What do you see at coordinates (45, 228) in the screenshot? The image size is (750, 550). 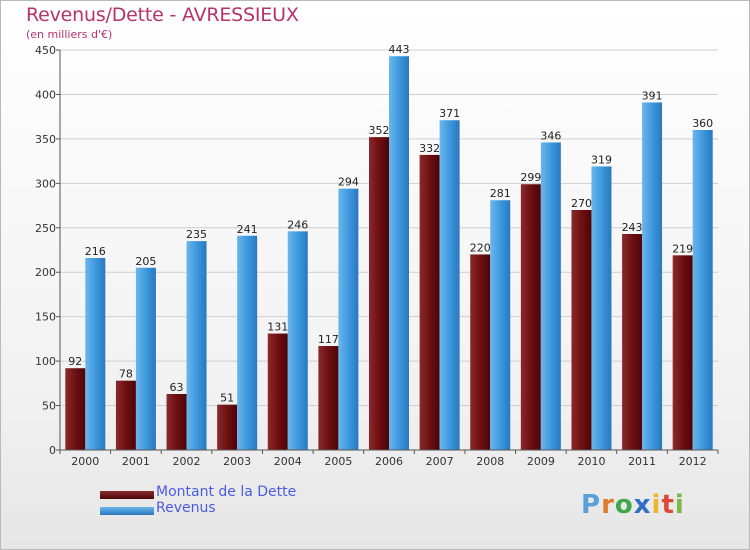 I see `y-tick-label: 250` at bounding box center [45, 228].